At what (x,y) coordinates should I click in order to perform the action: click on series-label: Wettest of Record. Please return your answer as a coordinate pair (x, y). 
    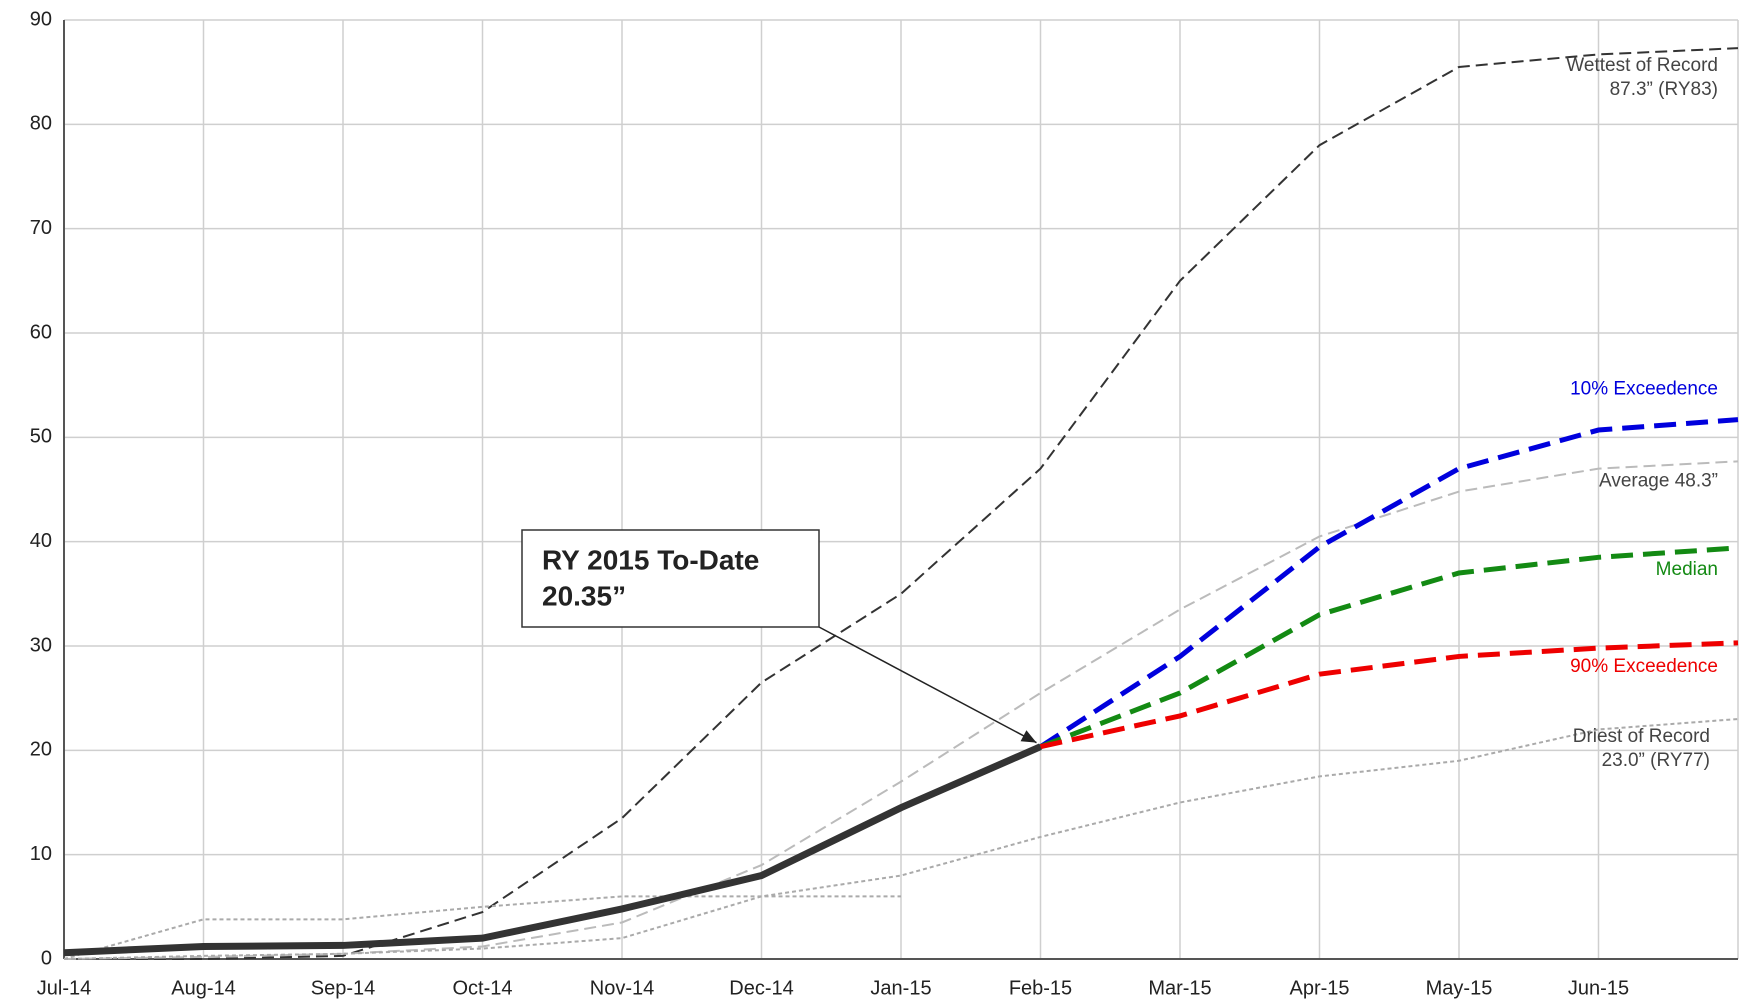
    Looking at the image, I should click on (1642, 65).